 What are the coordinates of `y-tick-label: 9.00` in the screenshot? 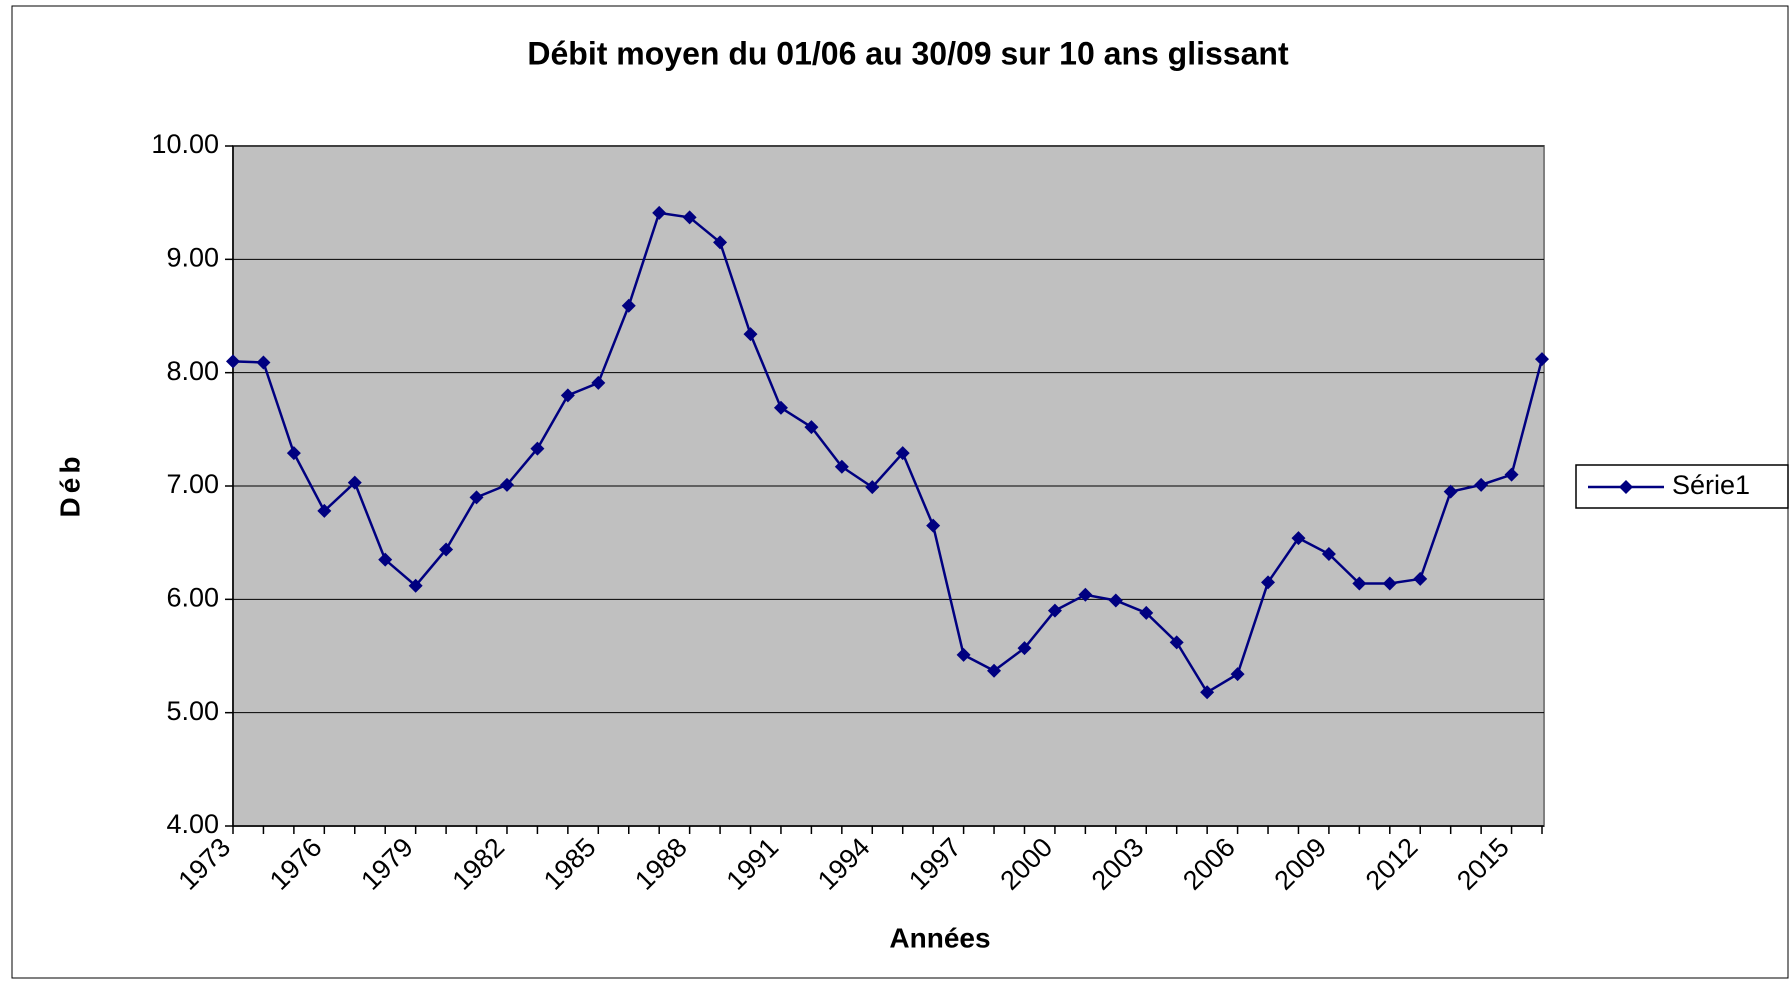 It's located at (192, 257).